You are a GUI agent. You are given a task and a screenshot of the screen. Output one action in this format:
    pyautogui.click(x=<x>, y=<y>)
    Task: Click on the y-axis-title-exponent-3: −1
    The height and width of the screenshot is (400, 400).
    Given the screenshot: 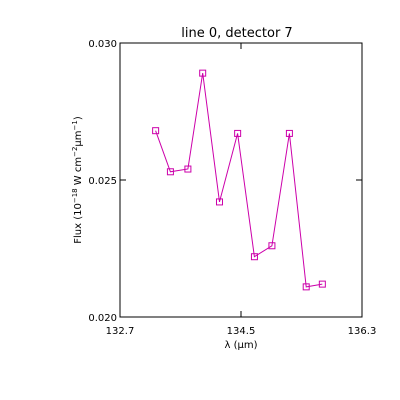 What is the action you would take?
    pyautogui.click(x=75, y=125)
    